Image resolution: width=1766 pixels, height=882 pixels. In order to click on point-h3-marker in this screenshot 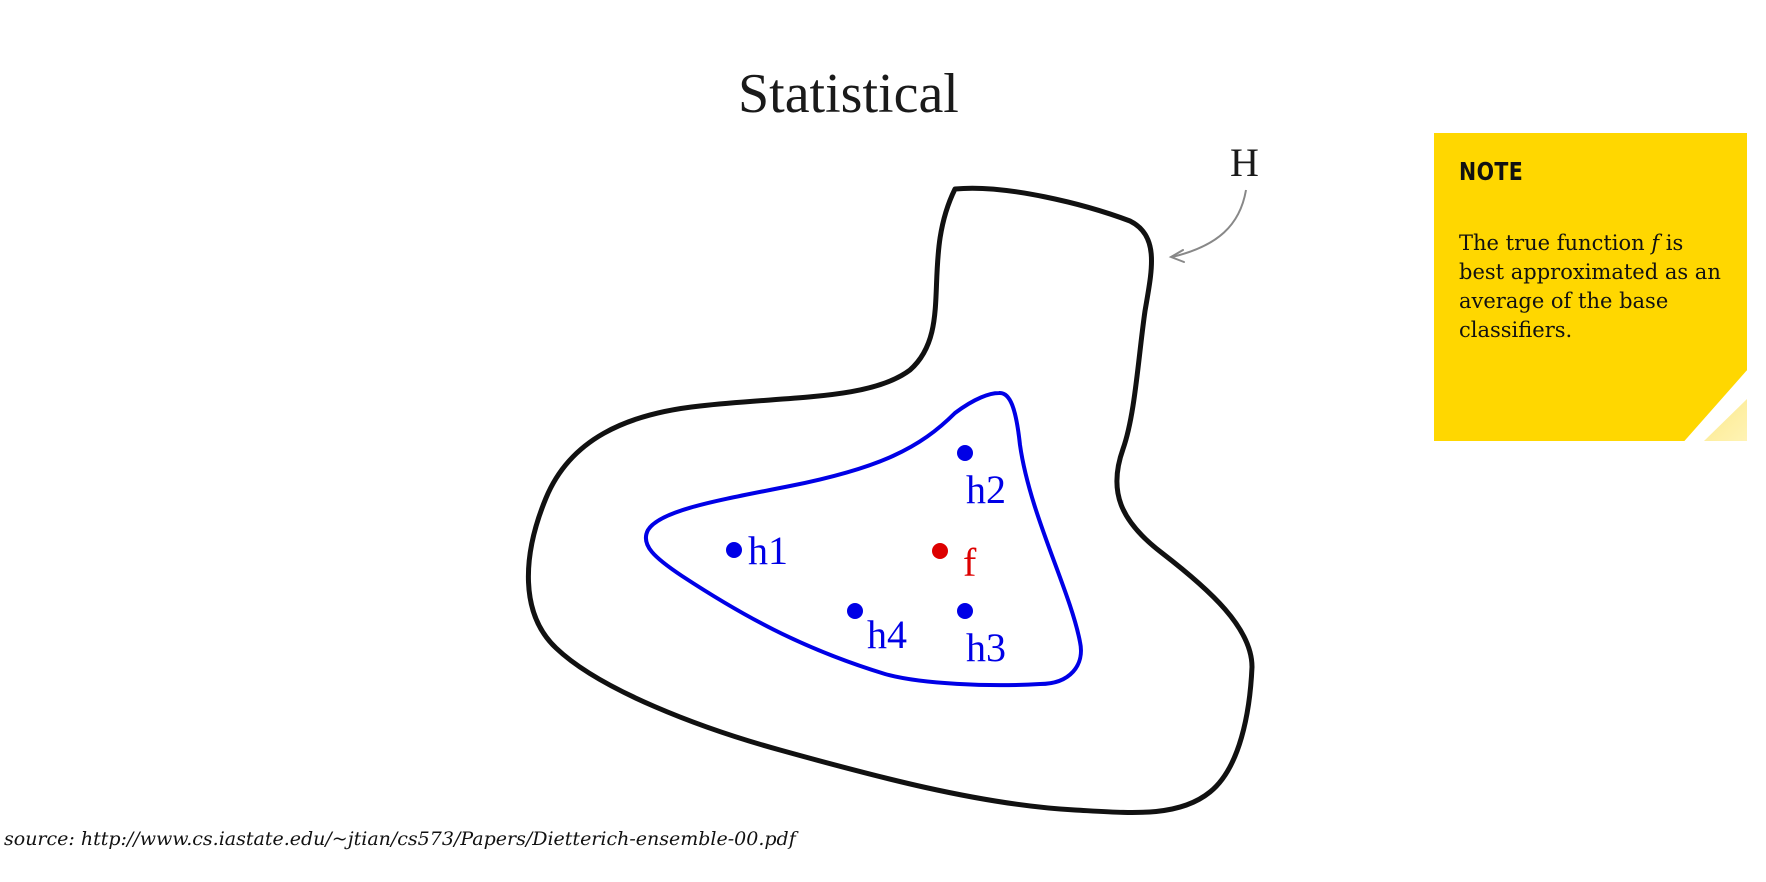, I will do `click(965, 611)`.